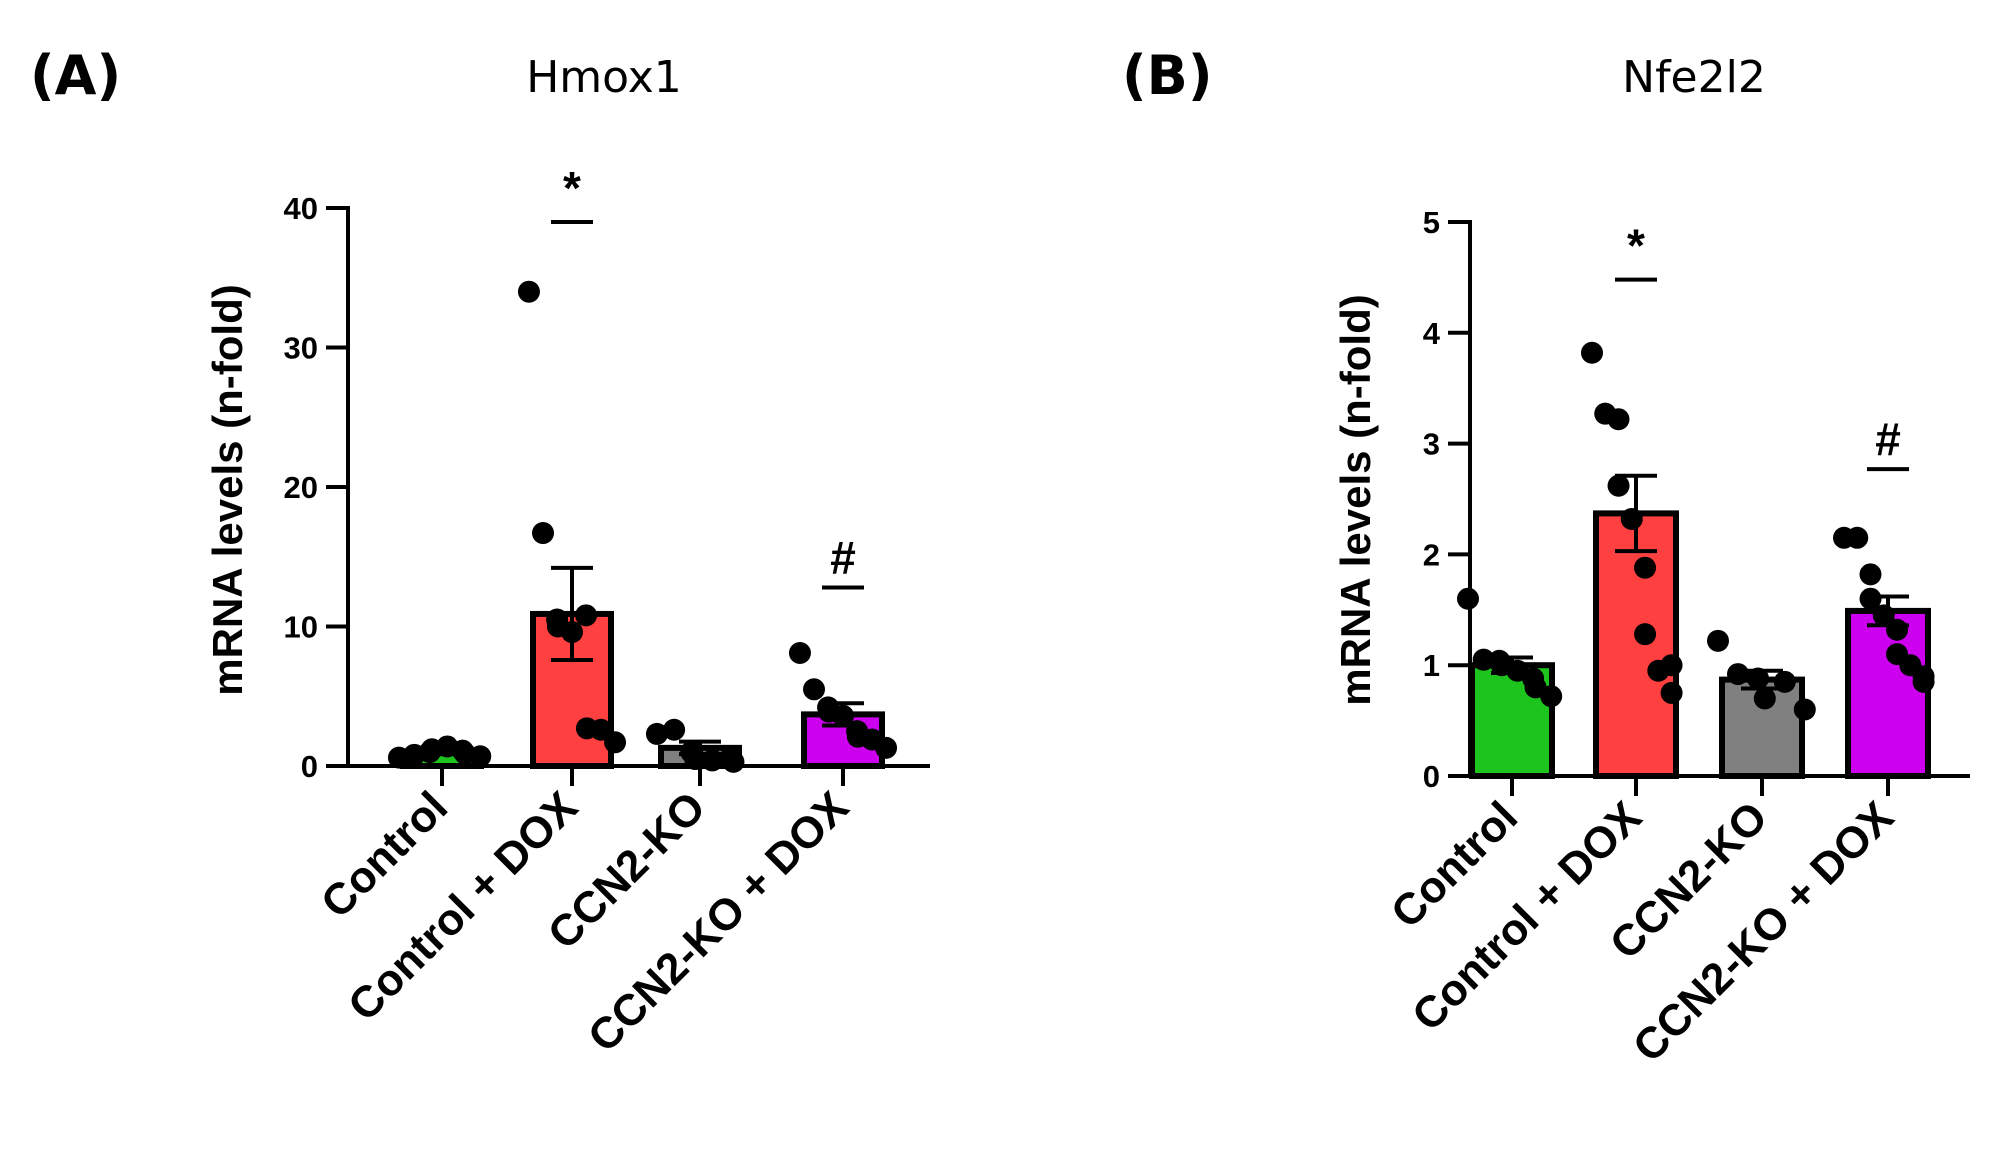 This screenshot has width=2000, height=1160. What do you see at coordinates (1694, 77) in the screenshot?
I see `chart-title: Nfe2l2` at bounding box center [1694, 77].